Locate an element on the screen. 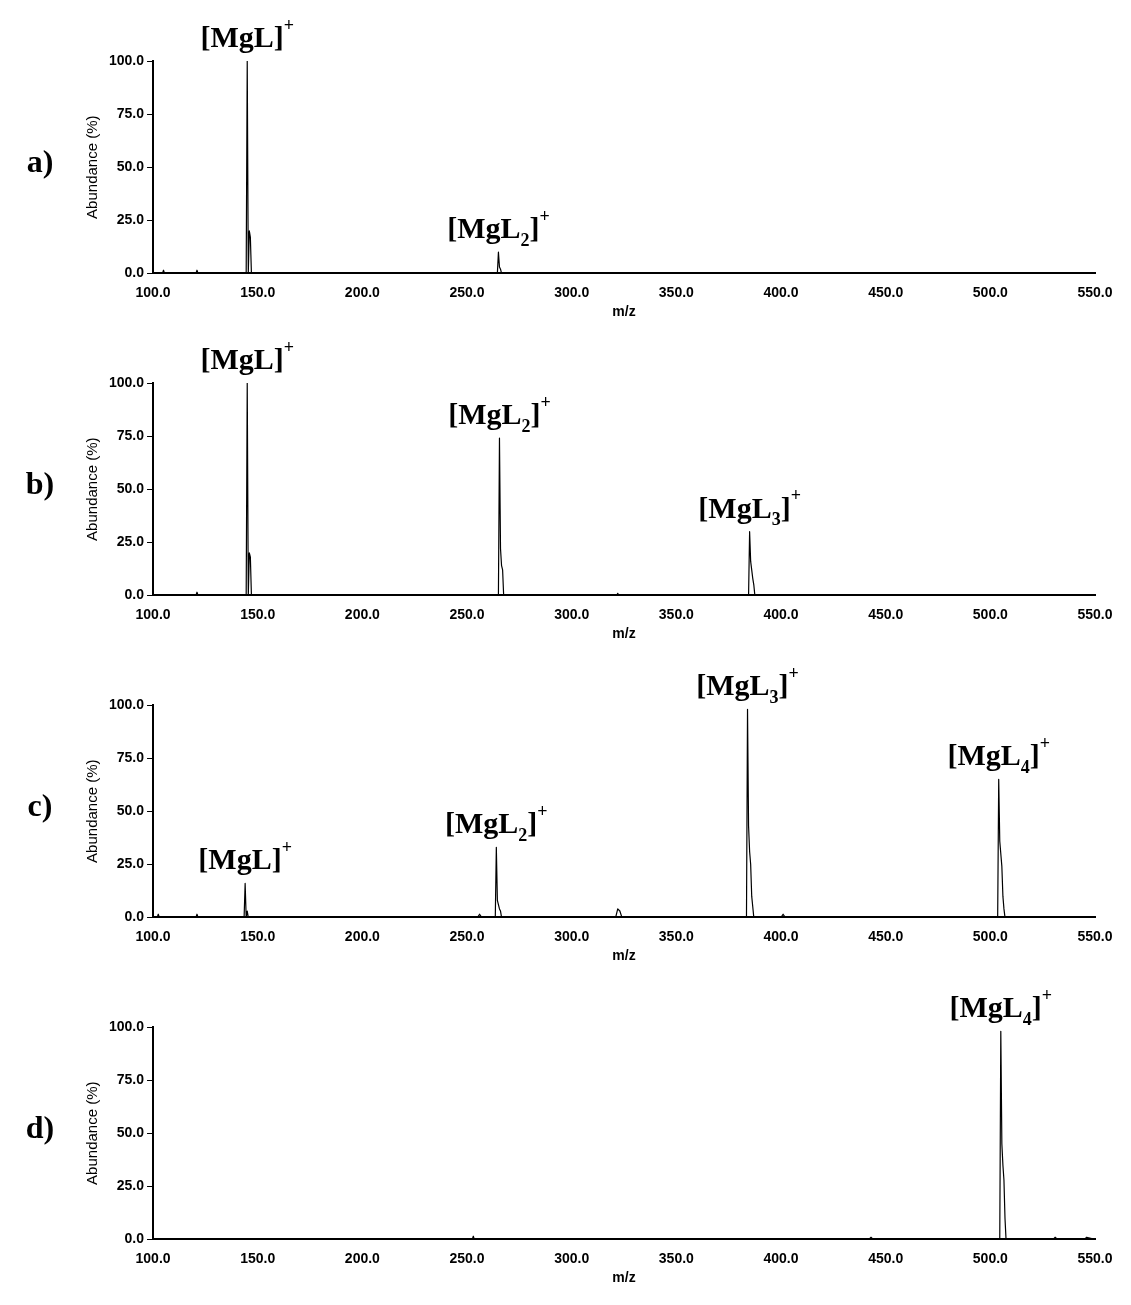 This screenshot has height=1305, width=1131. text: b) is located at coordinates (40, 483).